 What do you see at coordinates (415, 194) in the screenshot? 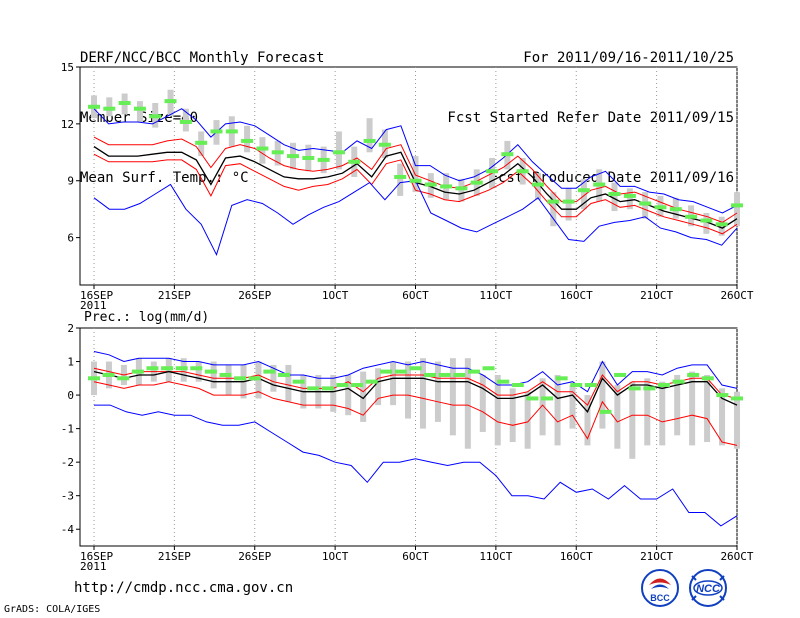
I see `lower_spread-line` at bounding box center [415, 194].